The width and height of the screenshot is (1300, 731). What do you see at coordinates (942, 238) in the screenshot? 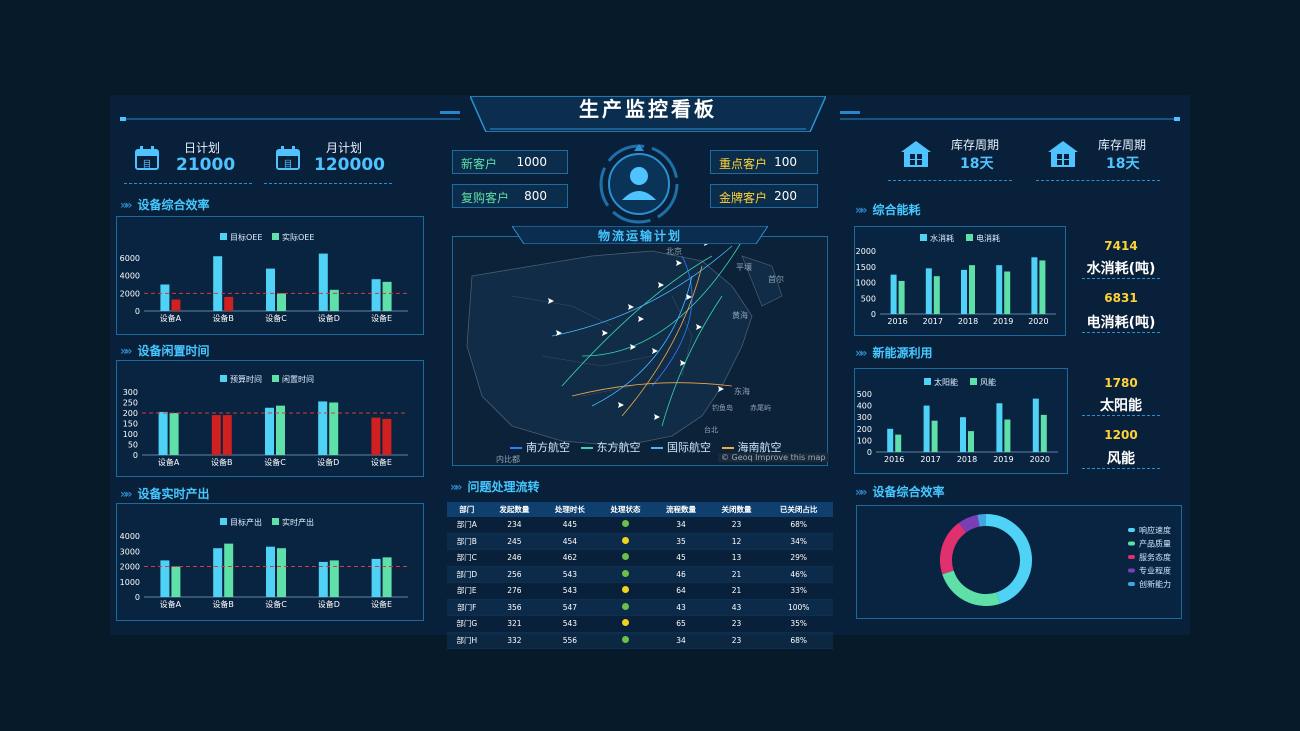
I see `legend-label: 水消耗` at bounding box center [942, 238].